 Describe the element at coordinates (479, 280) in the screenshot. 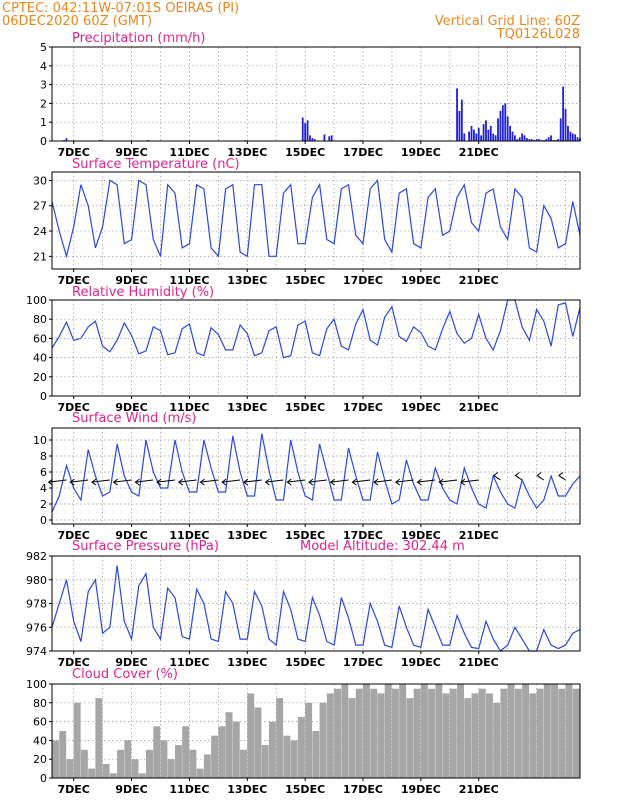

I see `temperature-xtick-label: 21DEC` at that location.